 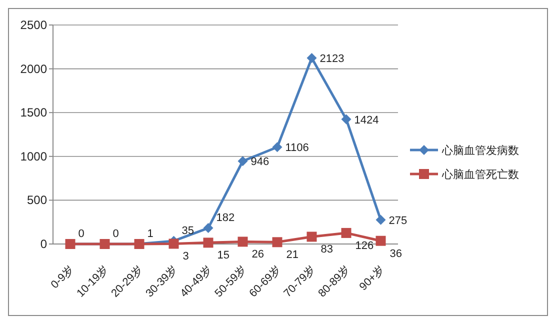 I want to click on data-label: 15, so click(x=223, y=256).